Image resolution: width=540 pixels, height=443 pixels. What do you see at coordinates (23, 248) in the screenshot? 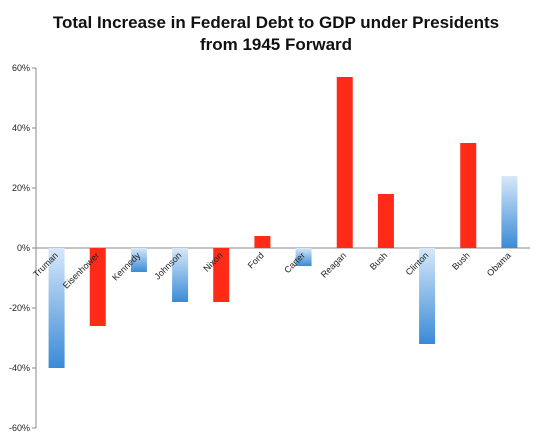
I see `y-tick-label: 0%` at bounding box center [23, 248].